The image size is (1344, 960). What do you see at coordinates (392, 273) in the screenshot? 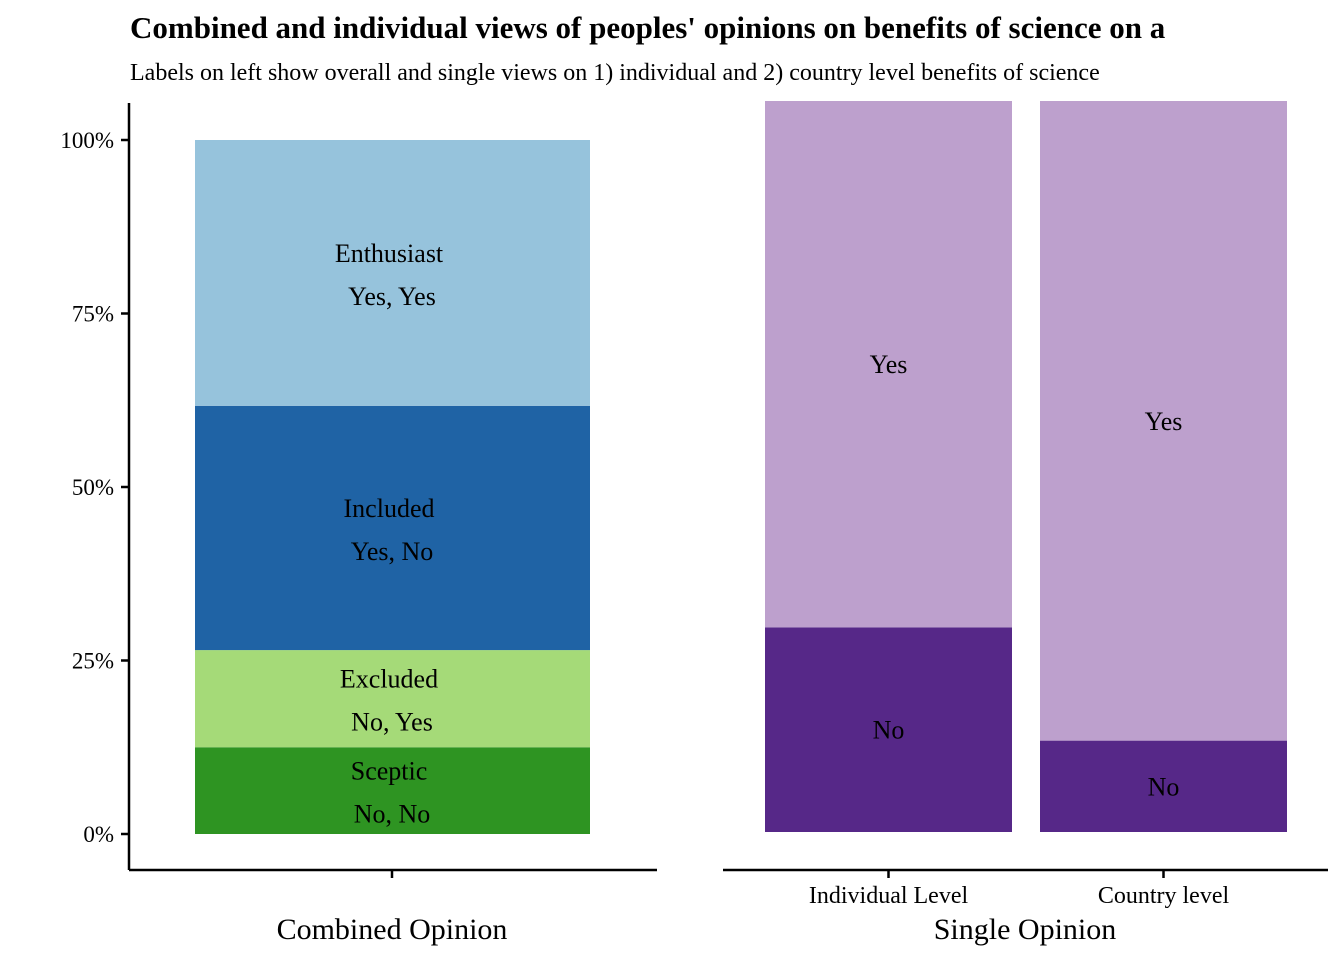
I see `bar-segment-enthusiast` at bounding box center [392, 273].